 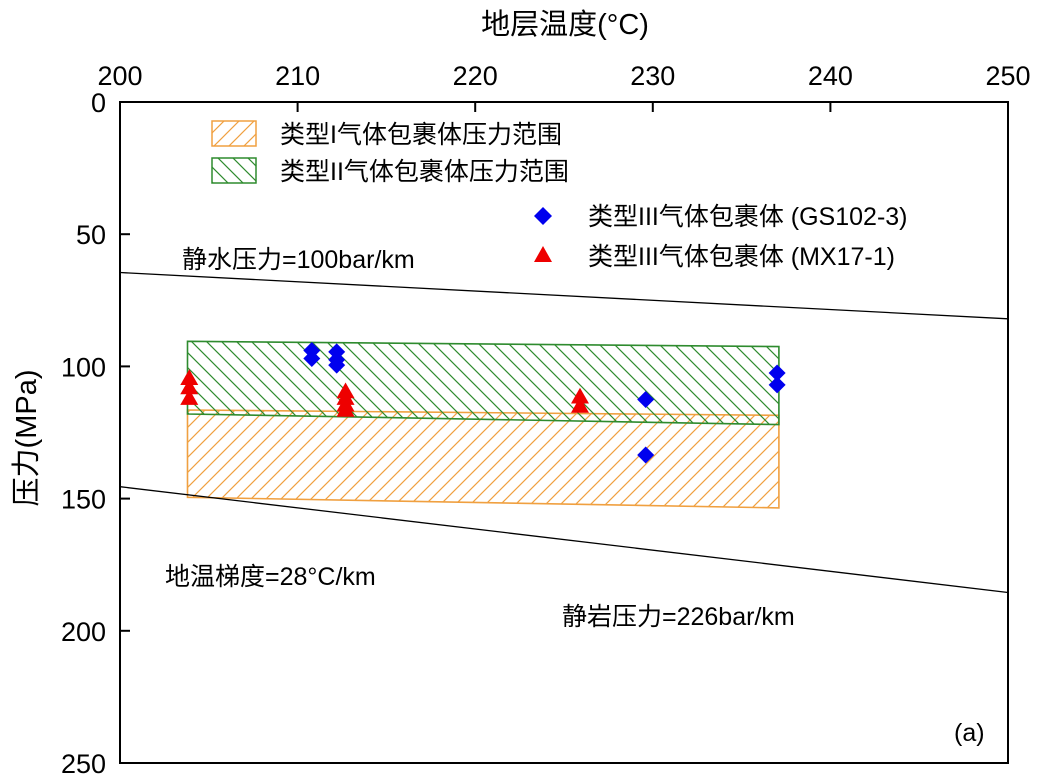 I want to click on y-axis-ticks: 0 50 100 150 200 250, so click(x=95, y=433).